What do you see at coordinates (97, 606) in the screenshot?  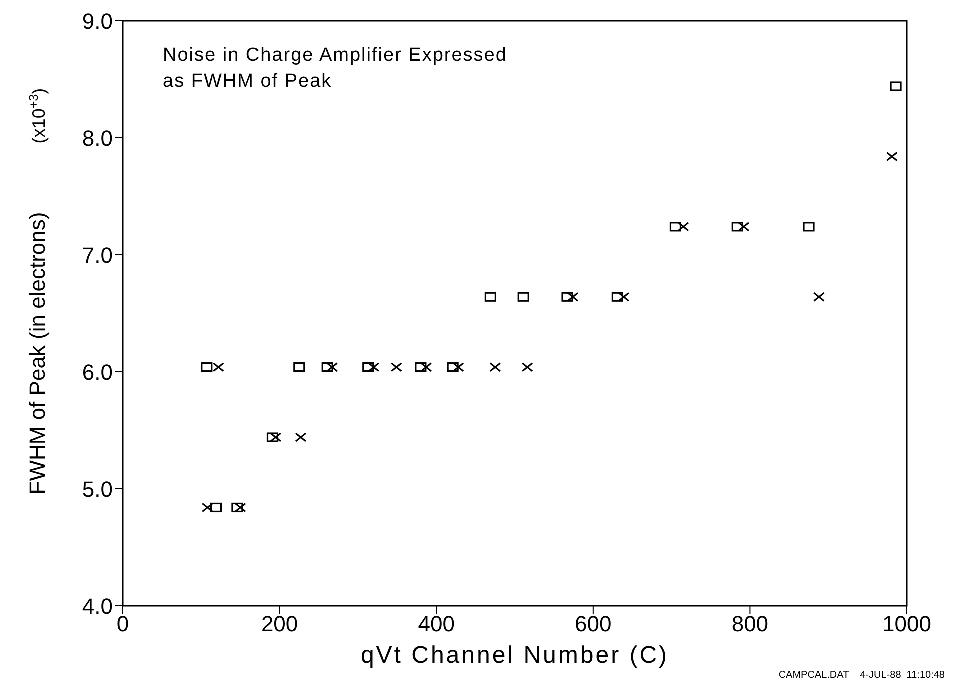 I see `y-tick-label: 4.0` at bounding box center [97, 606].